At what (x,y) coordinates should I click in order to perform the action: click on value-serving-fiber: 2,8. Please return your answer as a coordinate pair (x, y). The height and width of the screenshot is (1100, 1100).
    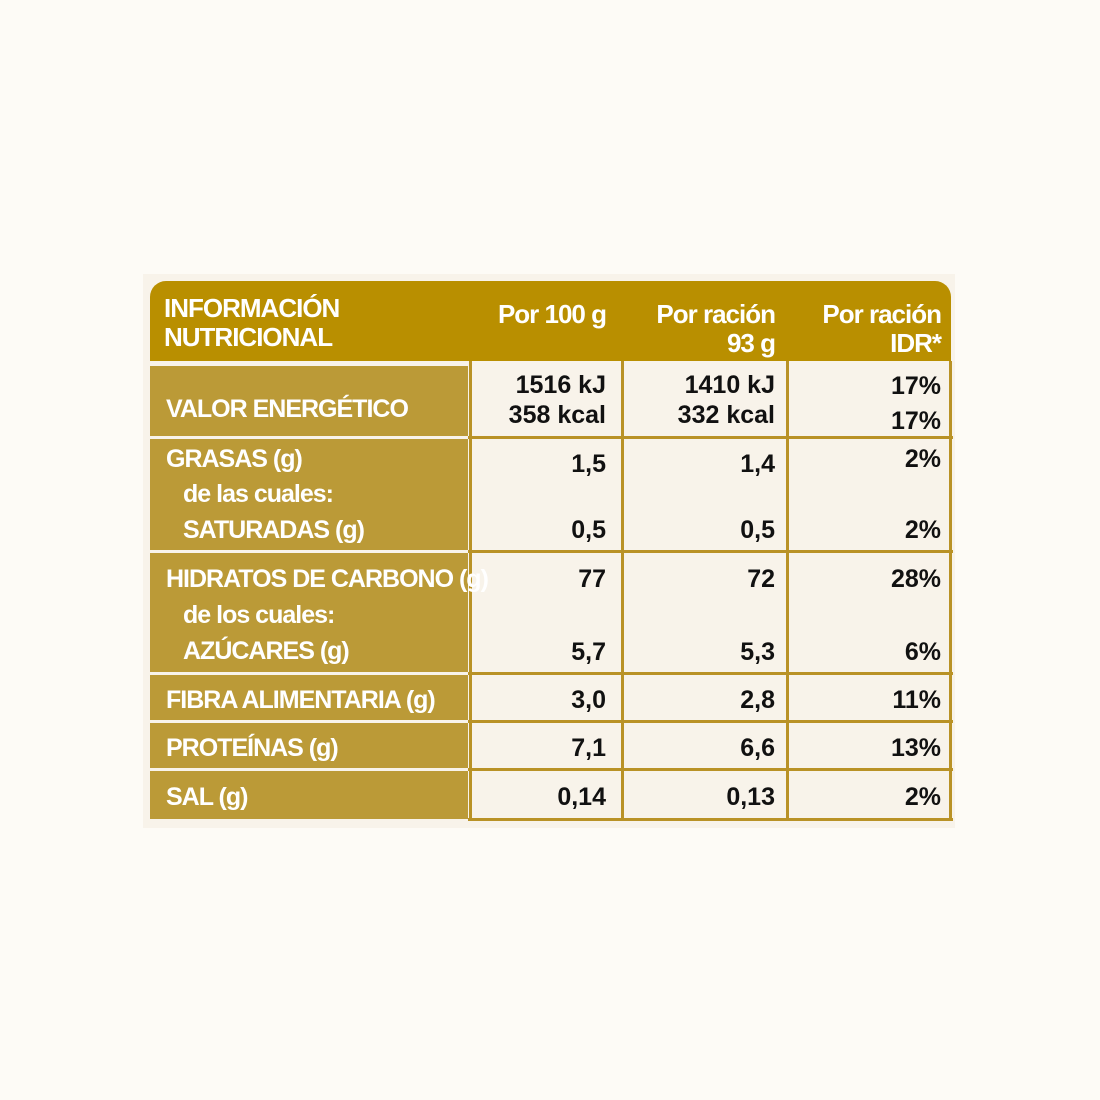
    Looking at the image, I should click on (757, 700).